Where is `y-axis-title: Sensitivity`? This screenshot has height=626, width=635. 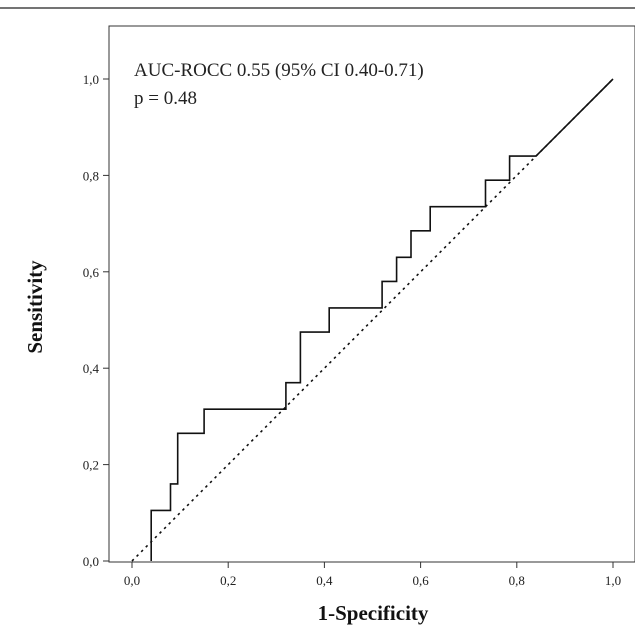
y-axis-title: Sensitivity is located at coordinates (35, 307).